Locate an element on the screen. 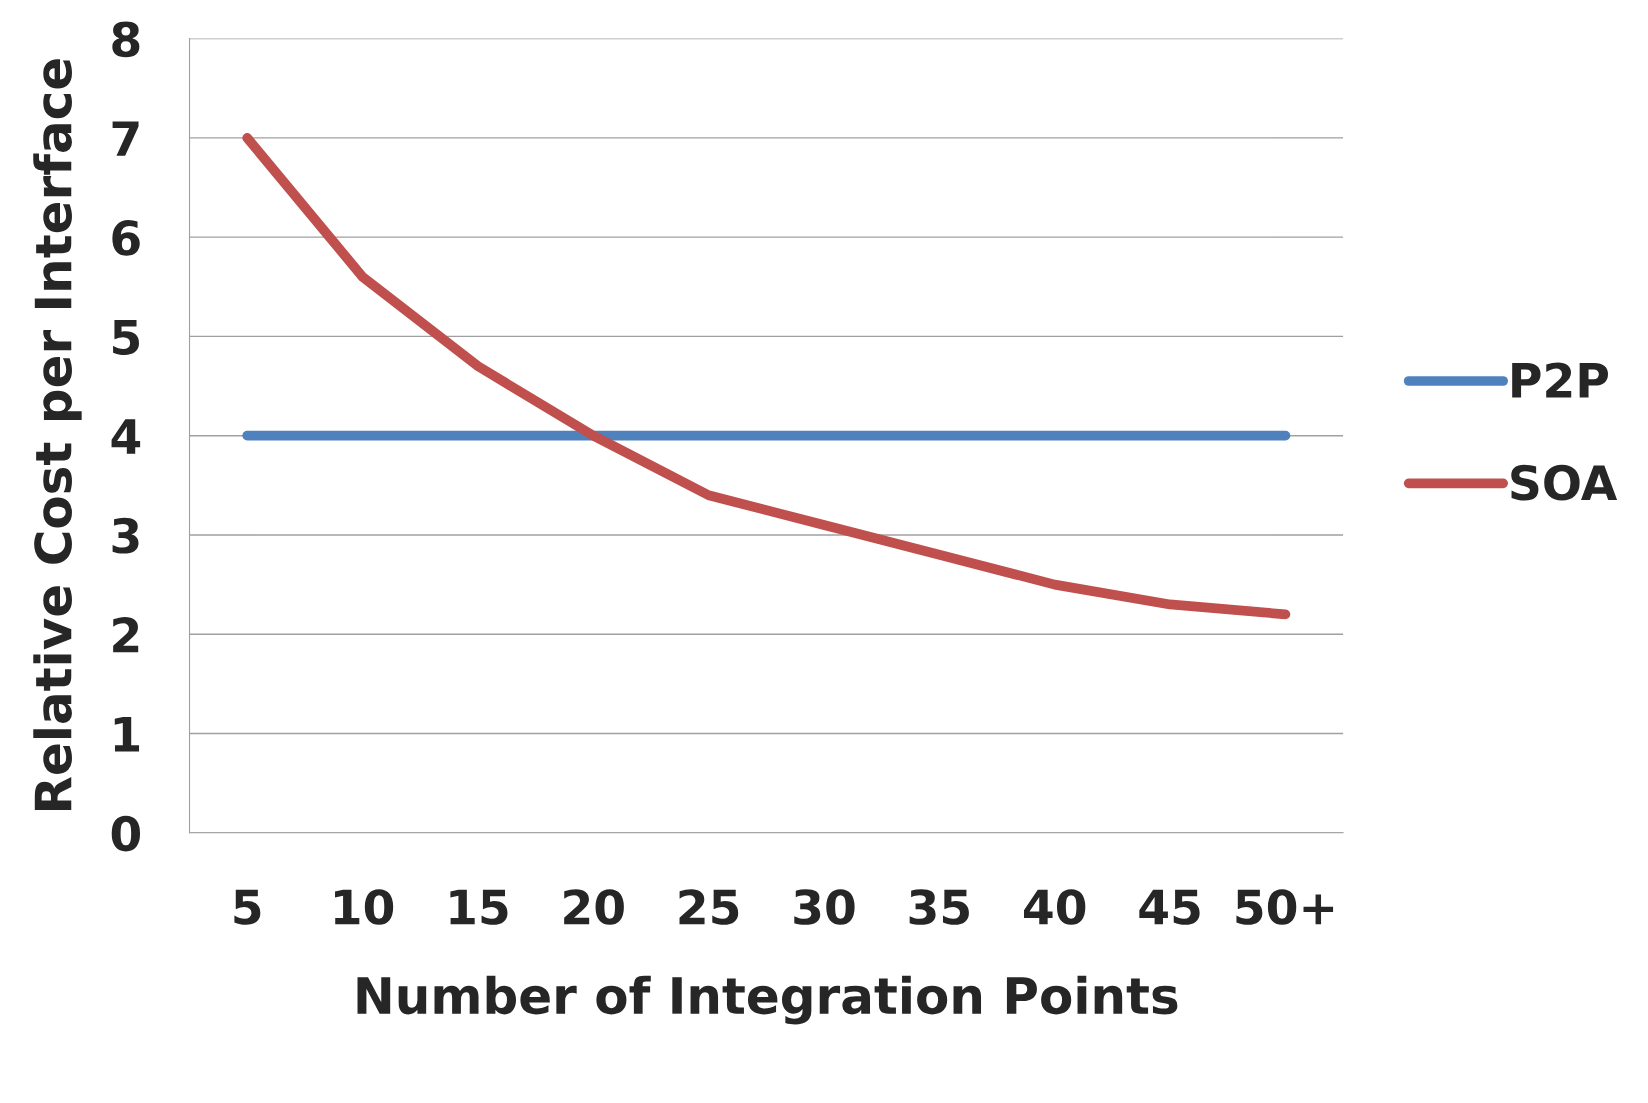  x-tick-label: 25 is located at coordinates (709, 907).